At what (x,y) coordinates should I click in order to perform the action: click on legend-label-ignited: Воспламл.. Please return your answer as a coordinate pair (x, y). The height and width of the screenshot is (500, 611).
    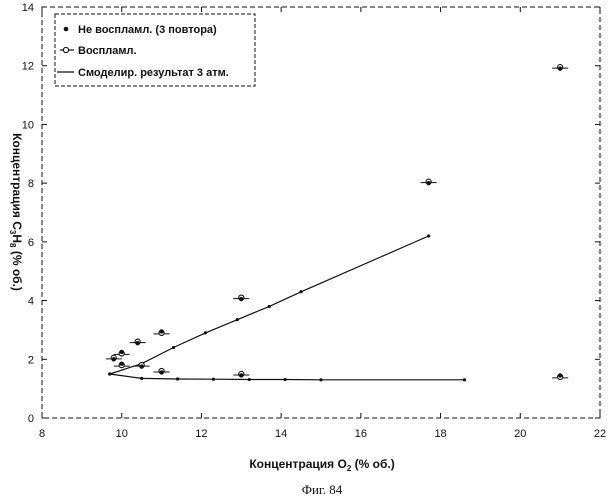
    Looking at the image, I should click on (107, 51).